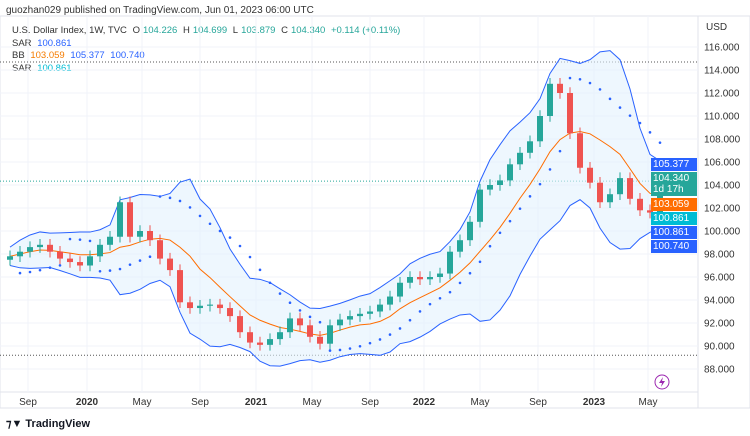 The image size is (750, 436). Describe the element at coordinates (719, 301) in the screenshot. I see `y-tick-label: 94.000` at that location.